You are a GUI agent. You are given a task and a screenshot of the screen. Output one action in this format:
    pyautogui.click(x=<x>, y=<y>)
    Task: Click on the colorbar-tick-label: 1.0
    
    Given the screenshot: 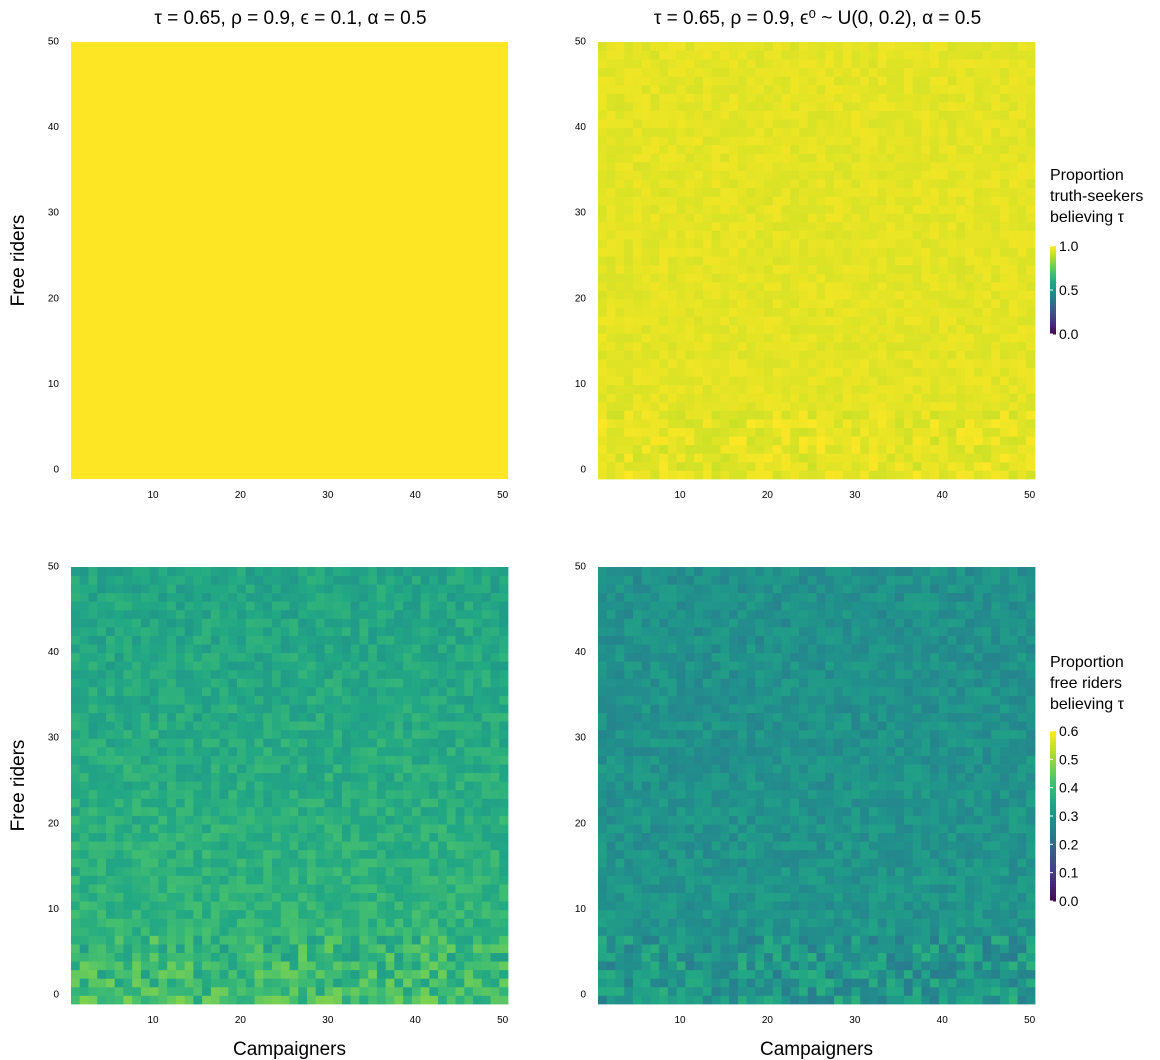 What is the action you would take?
    pyautogui.click(x=1069, y=246)
    